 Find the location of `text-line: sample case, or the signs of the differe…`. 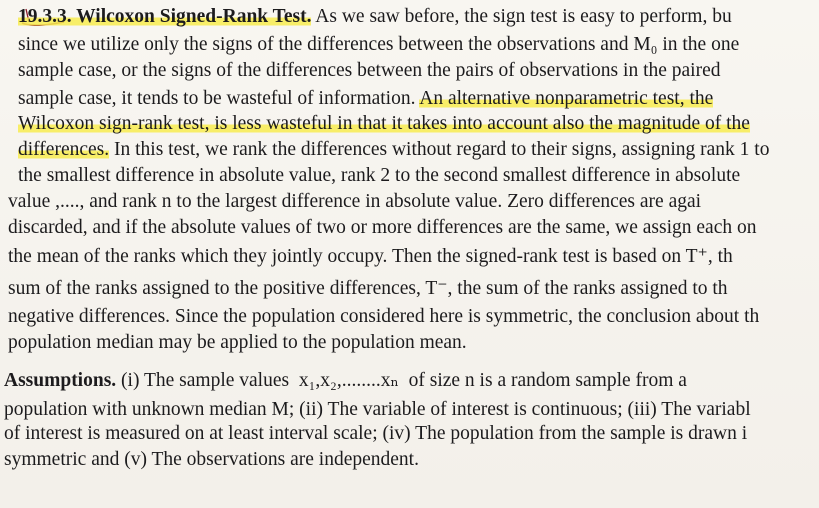

text-line: sample case, or the signs of the differe… is located at coordinates (409, 71).